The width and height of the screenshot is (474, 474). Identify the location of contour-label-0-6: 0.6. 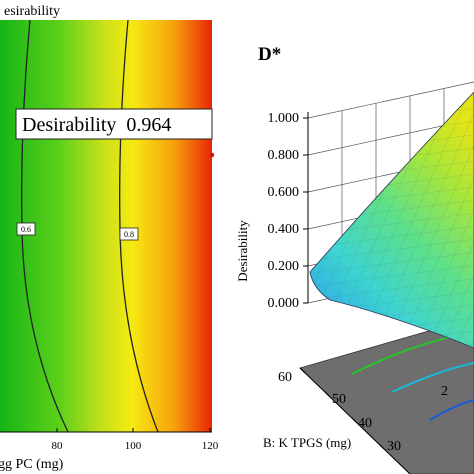
(26, 229).